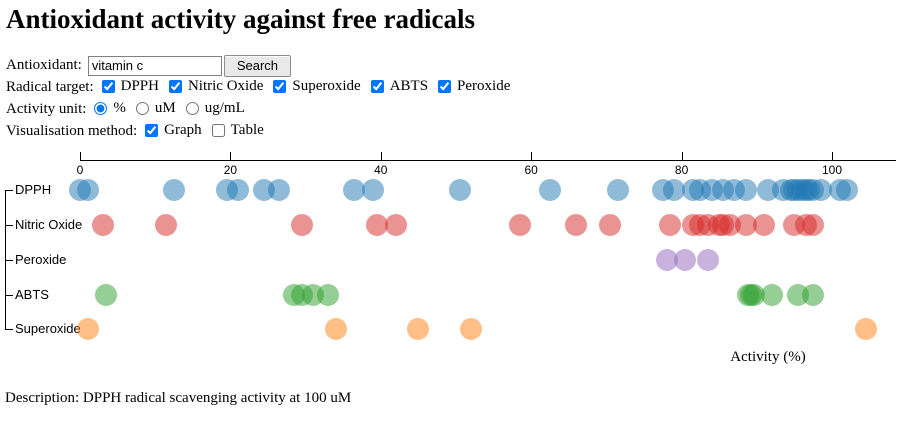 This screenshot has height=425, width=904. Describe the element at coordinates (101, 108) in the screenshot. I see `activity-unit-radio-percent` at that location.